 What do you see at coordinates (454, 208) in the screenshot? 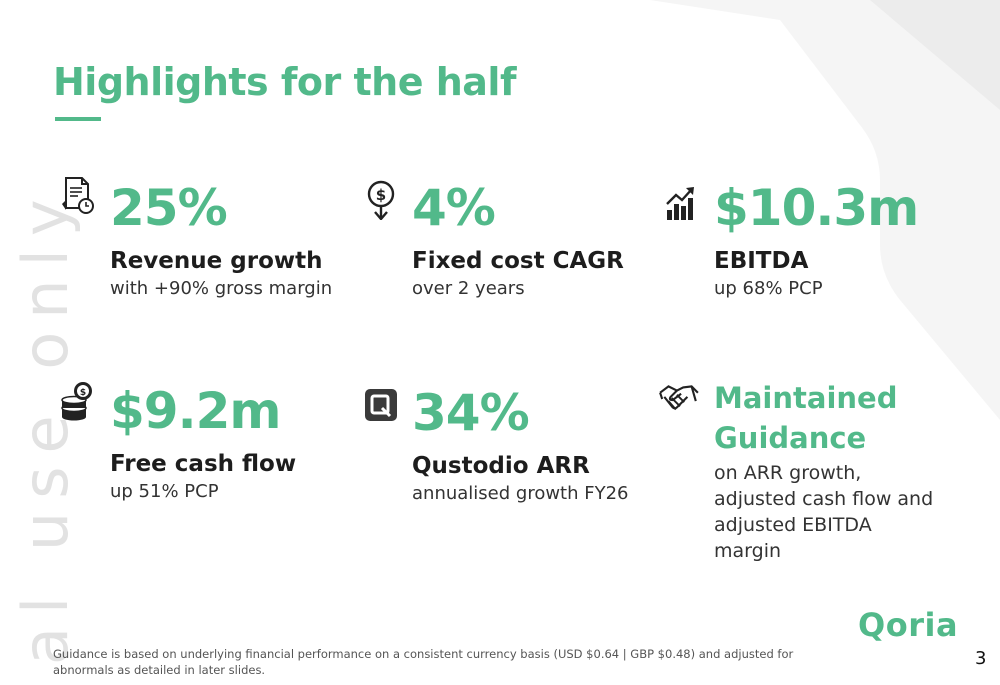
I see `metric-value: 4%` at bounding box center [454, 208].